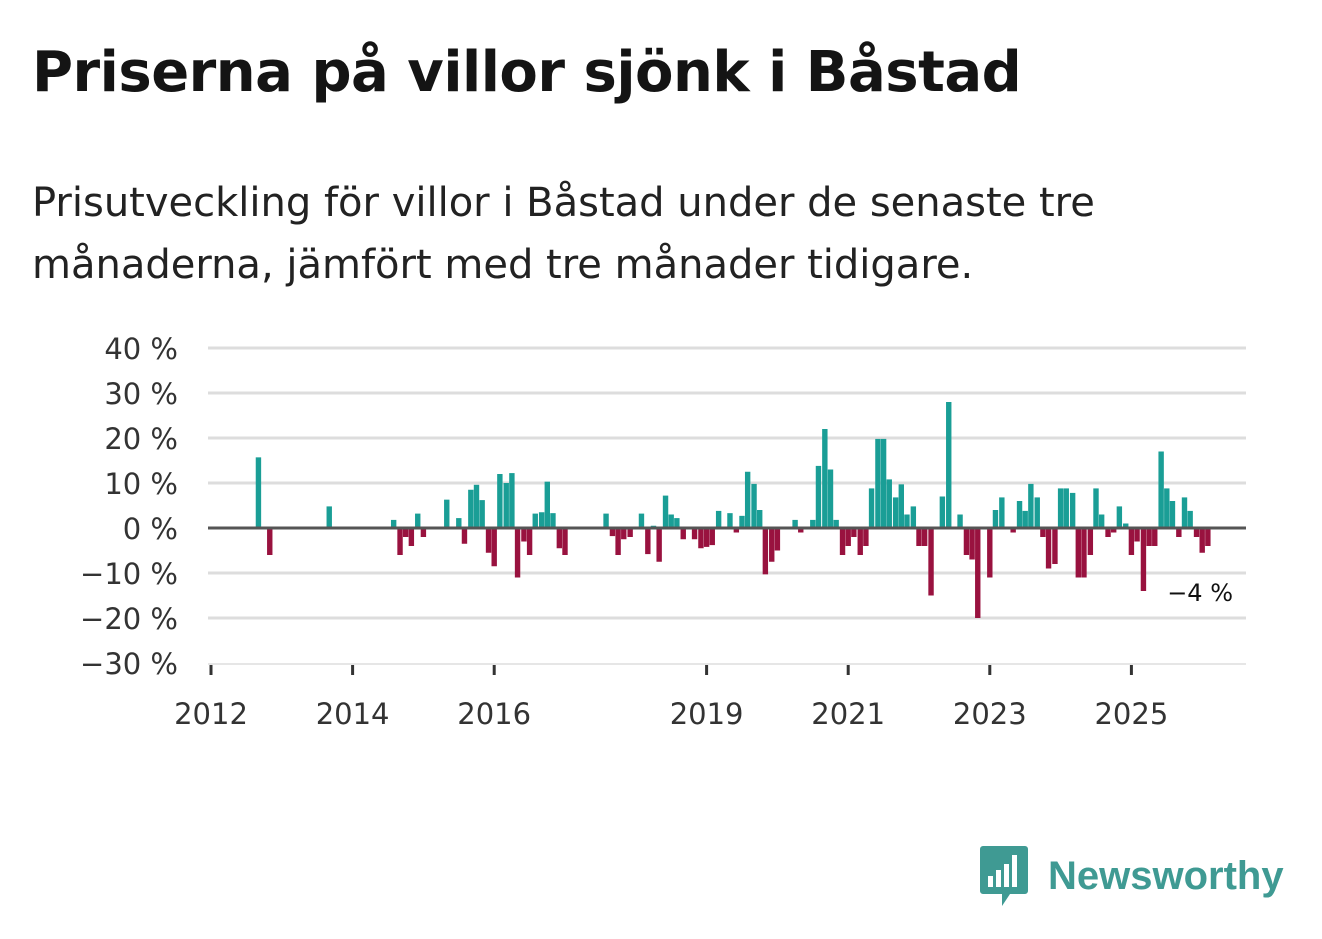 The width and height of the screenshot is (1322, 939). What do you see at coordinates (129, 664) in the screenshot?
I see `y-tick-label: −30 %` at bounding box center [129, 664].